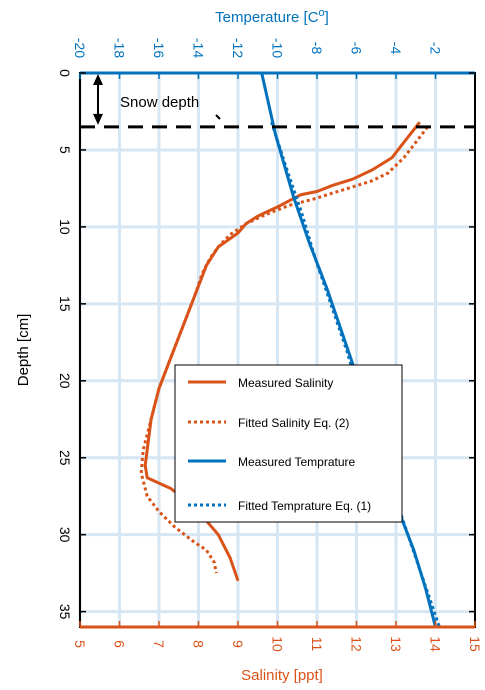 The height and width of the screenshot is (690, 485). What do you see at coordinates (80, 644) in the screenshot?
I see `salinity-tick-label: 5` at bounding box center [80, 644].